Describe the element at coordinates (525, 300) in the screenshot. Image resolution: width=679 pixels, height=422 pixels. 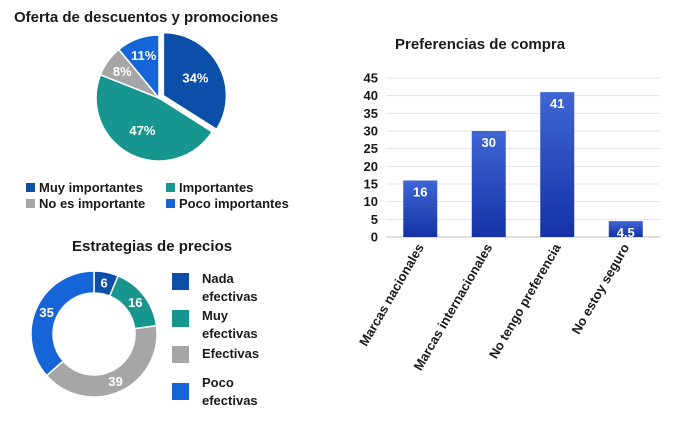
I see `x-category-label: No tengo preferencia` at that location.